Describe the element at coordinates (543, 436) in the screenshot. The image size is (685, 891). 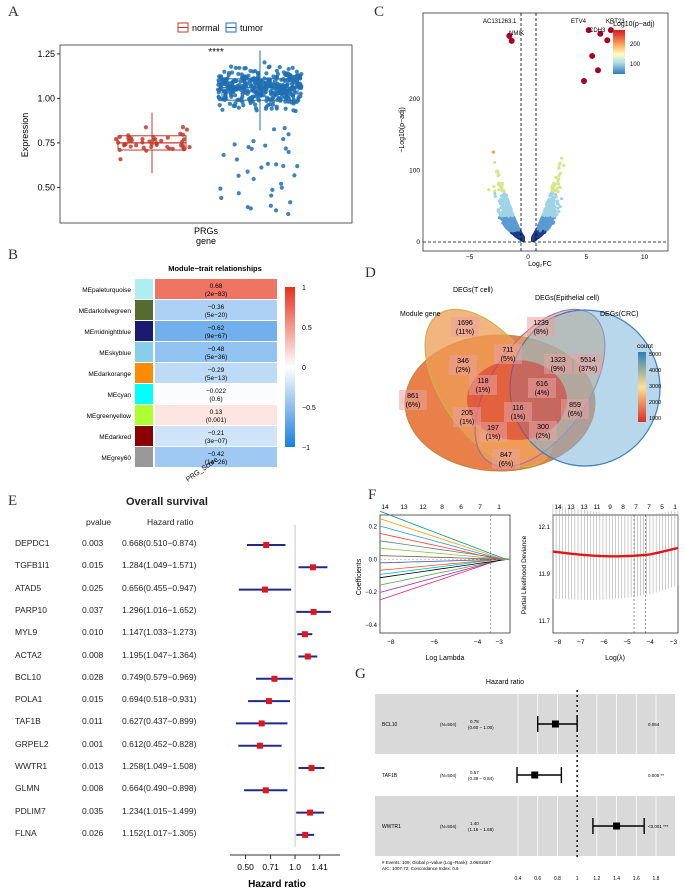
I see `venn-region-pct: (2%)` at that location.